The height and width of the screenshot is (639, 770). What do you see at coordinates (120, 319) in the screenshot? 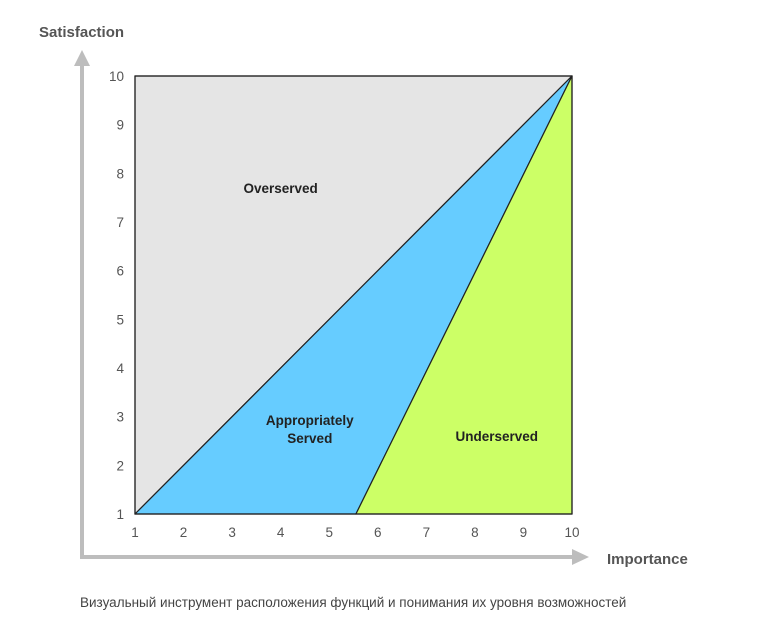
I see `y-tick-label: 5` at bounding box center [120, 319].